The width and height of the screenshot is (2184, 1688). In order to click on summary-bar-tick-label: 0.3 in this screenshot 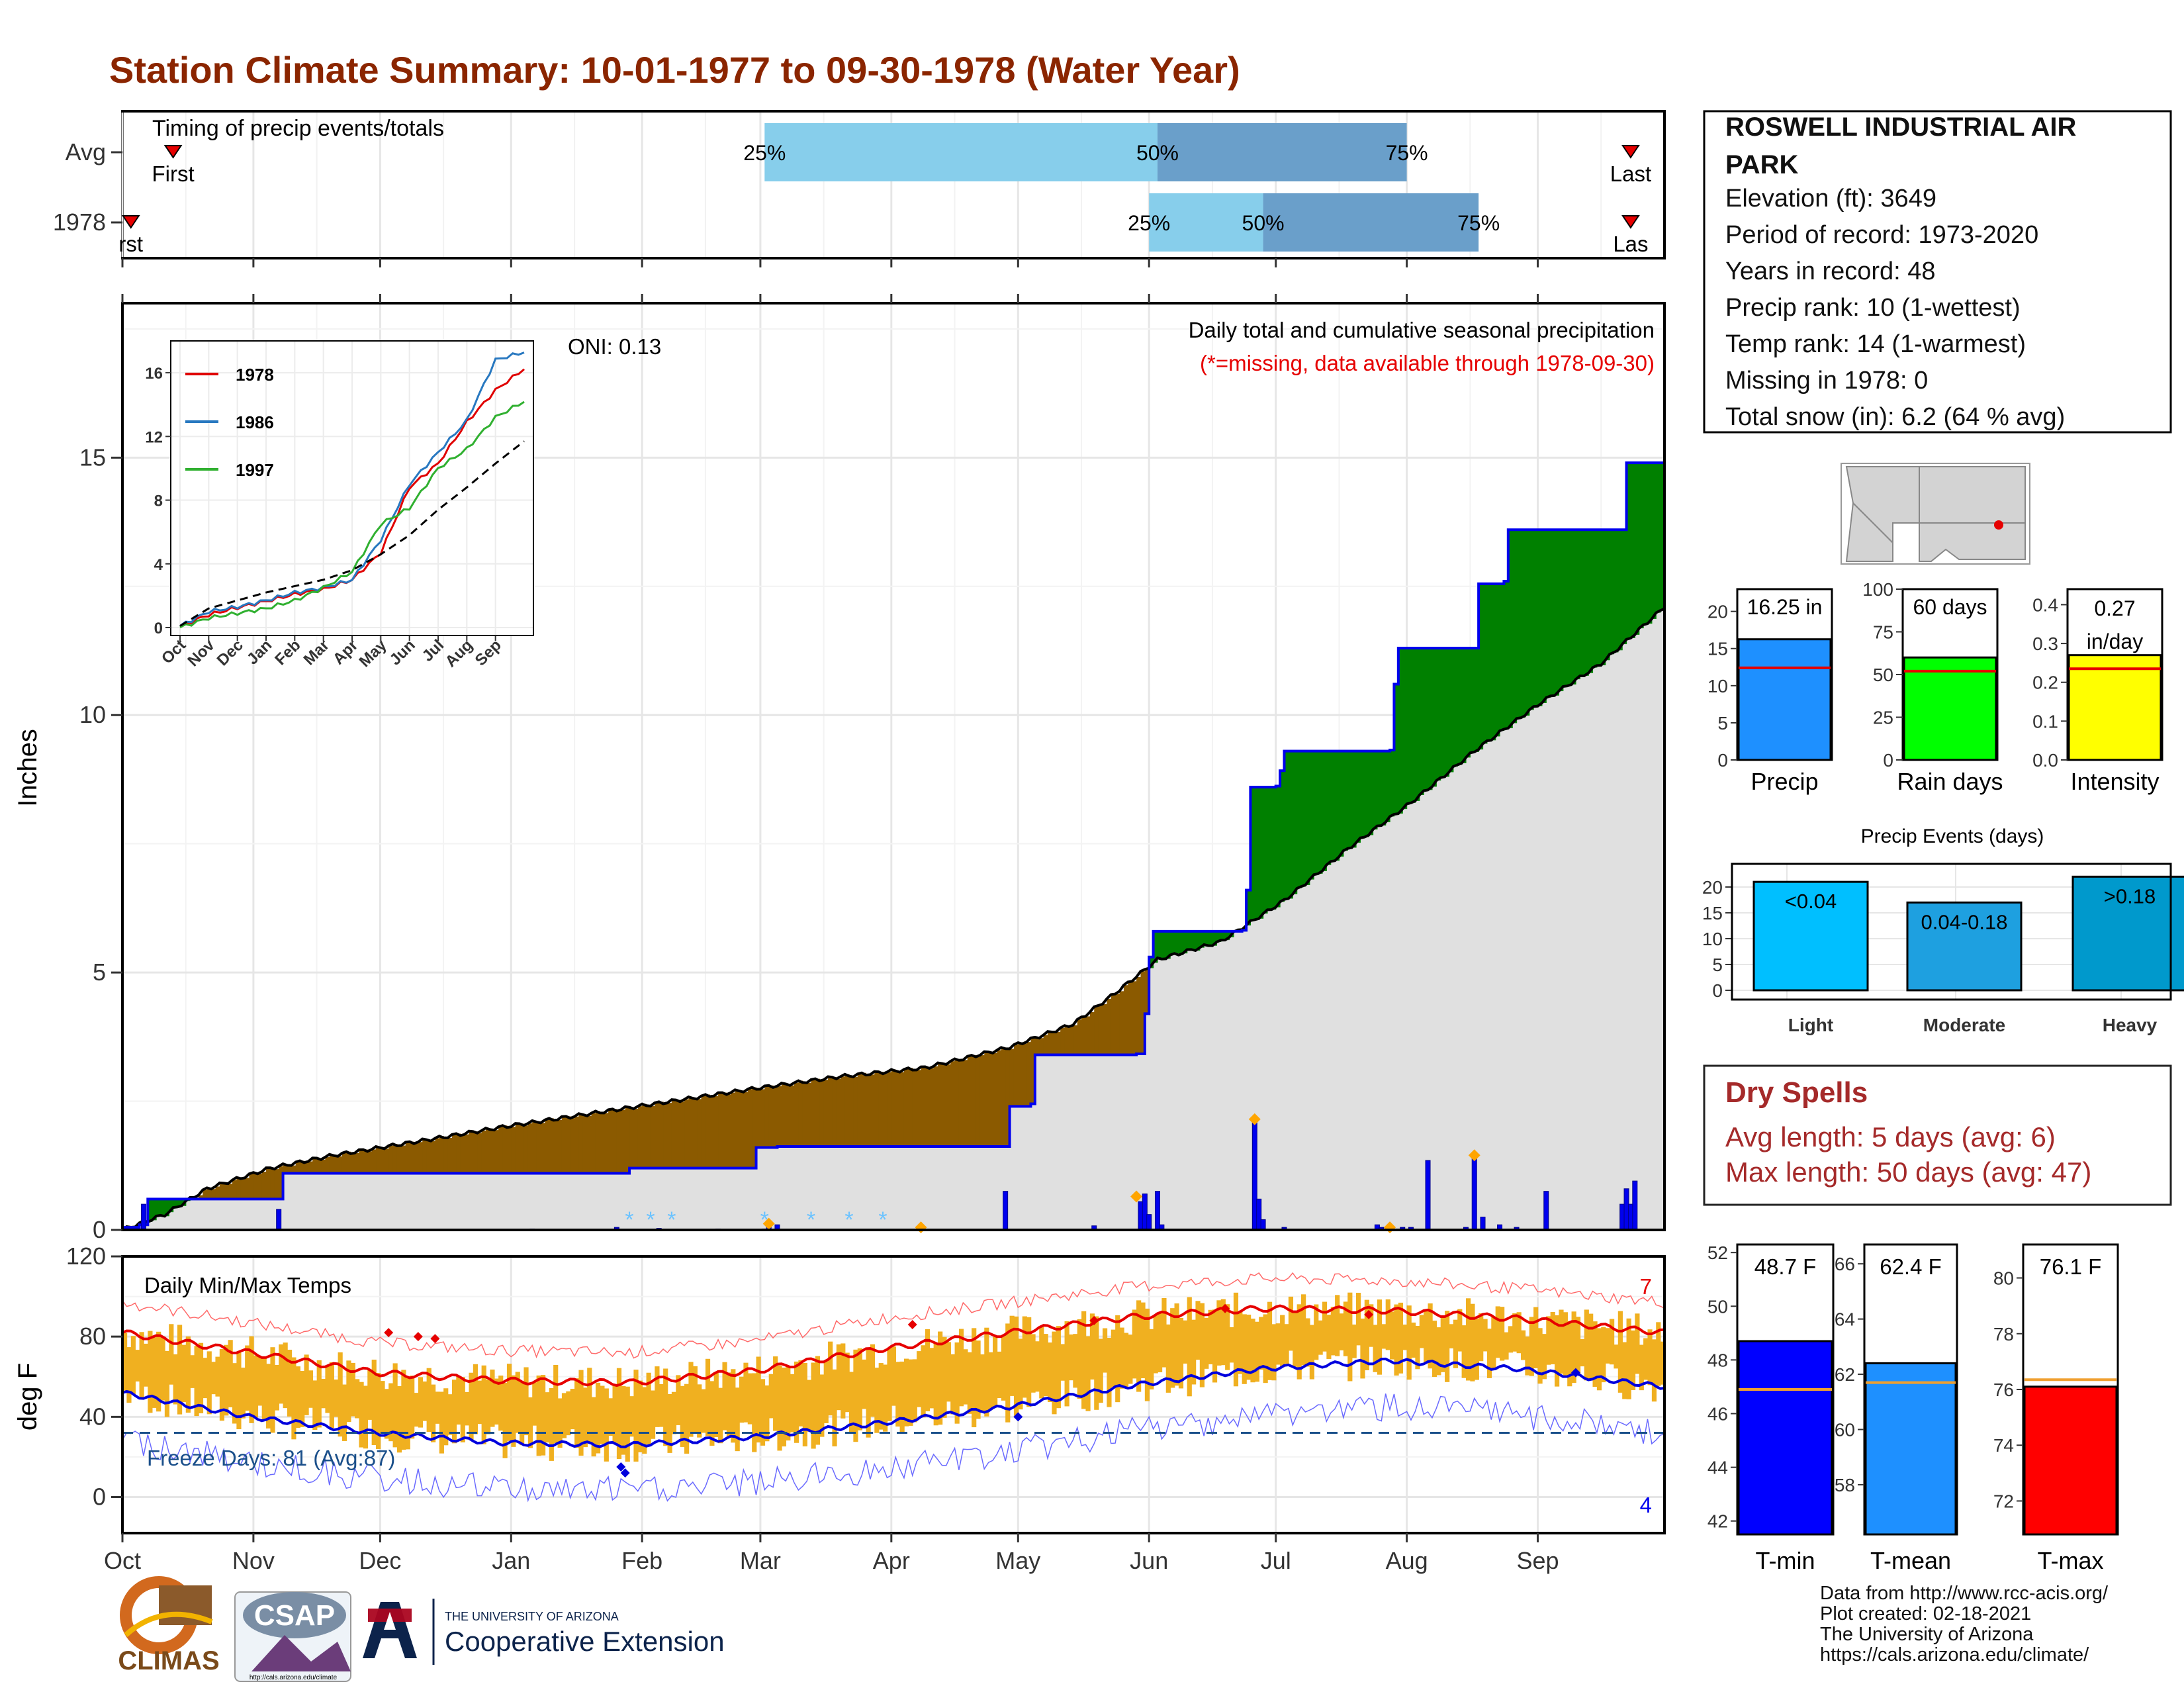, I will do `click(2045, 643)`.